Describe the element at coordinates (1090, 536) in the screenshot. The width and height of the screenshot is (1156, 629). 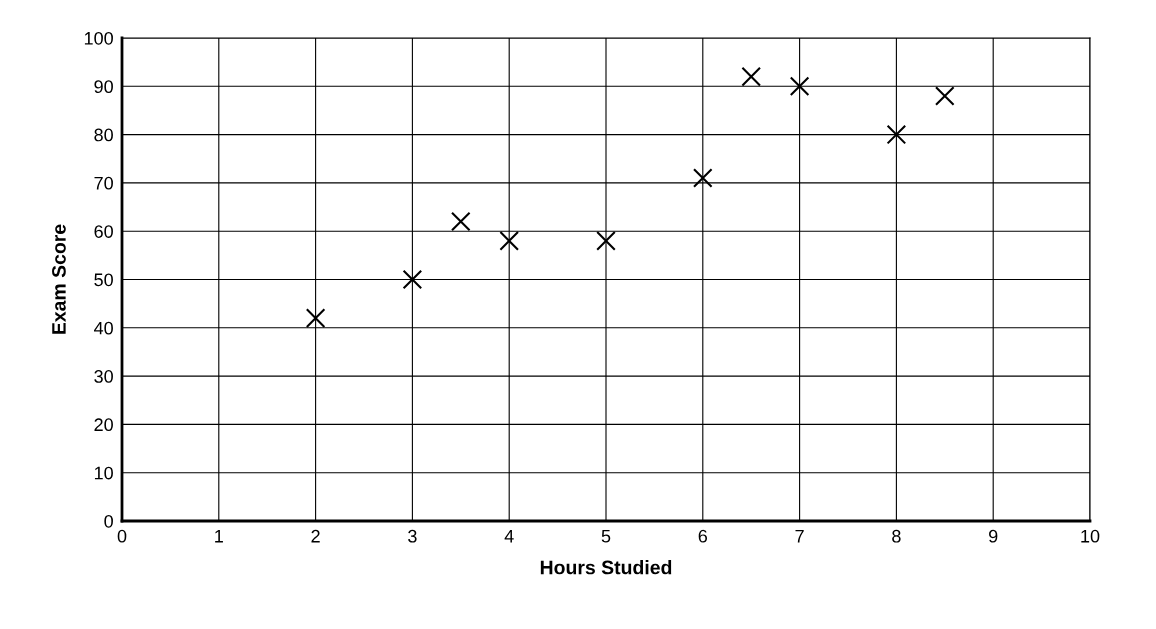
I see `x-tick-label: 10` at that location.